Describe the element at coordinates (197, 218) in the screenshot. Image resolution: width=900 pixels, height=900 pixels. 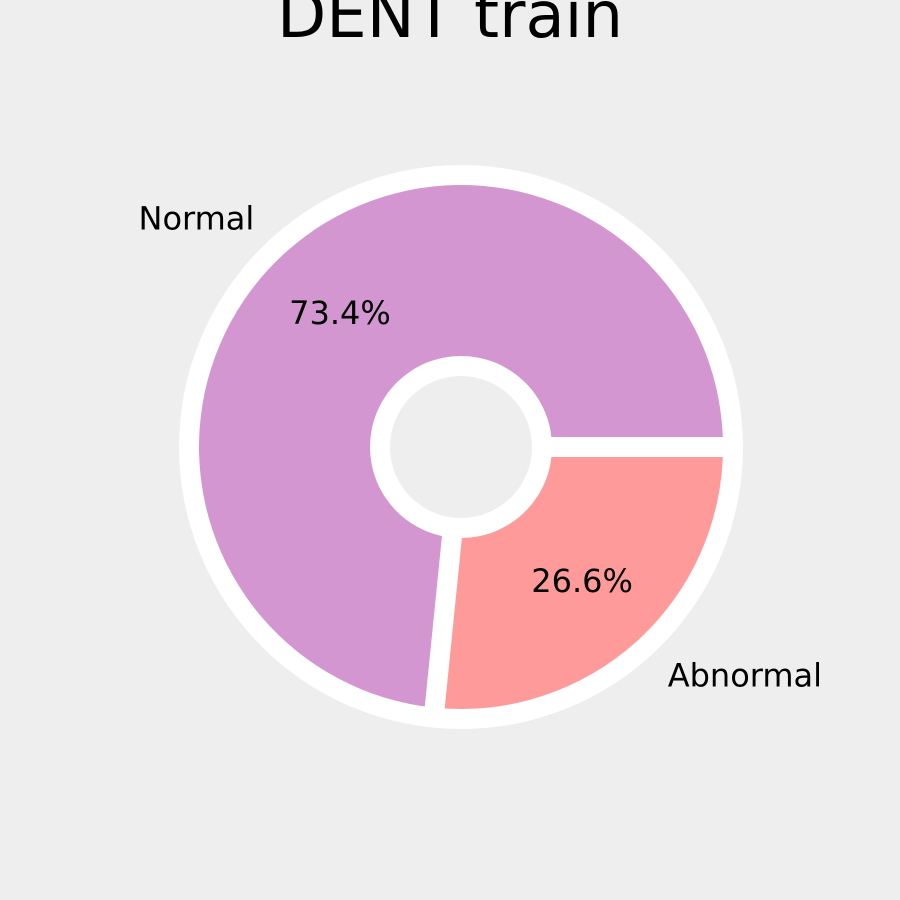
I see `slice-label-normal: Normal` at that location.